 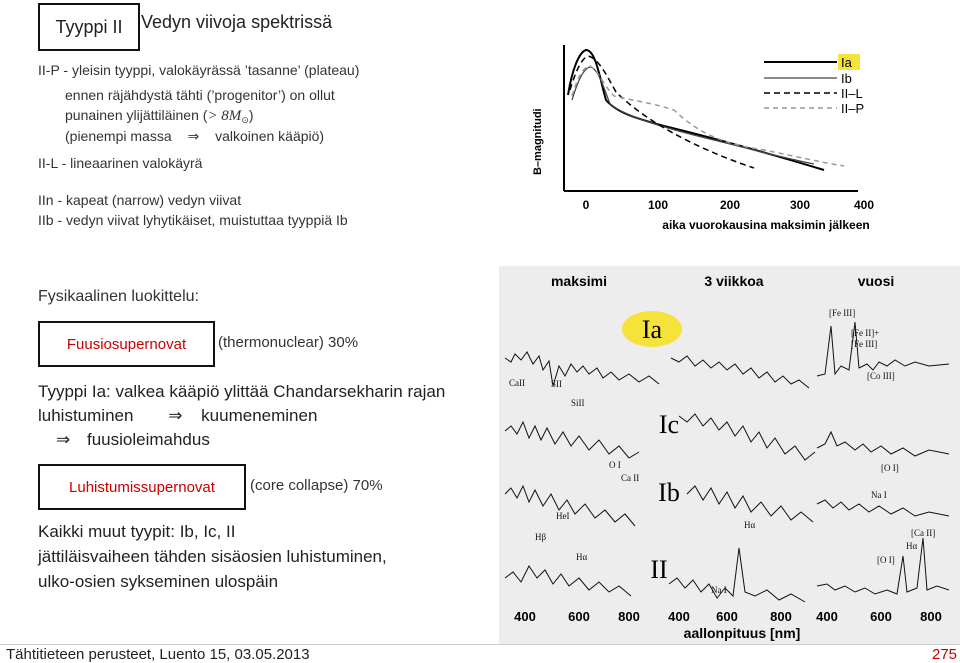 What do you see at coordinates (669, 424) in the screenshot?
I see `spectra-type-ic: Ic` at bounding box center [669, 424].